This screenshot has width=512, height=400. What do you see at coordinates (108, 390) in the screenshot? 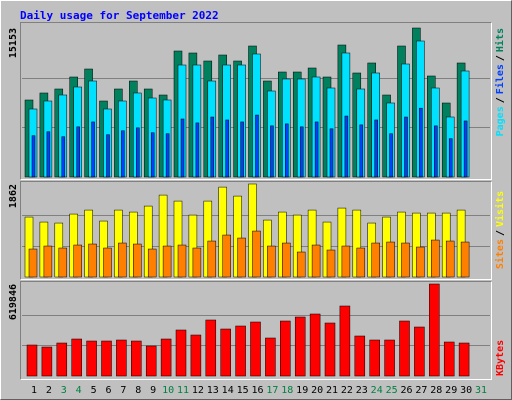
I see `x-tick-label: 6` at bounding box center [108, 390].